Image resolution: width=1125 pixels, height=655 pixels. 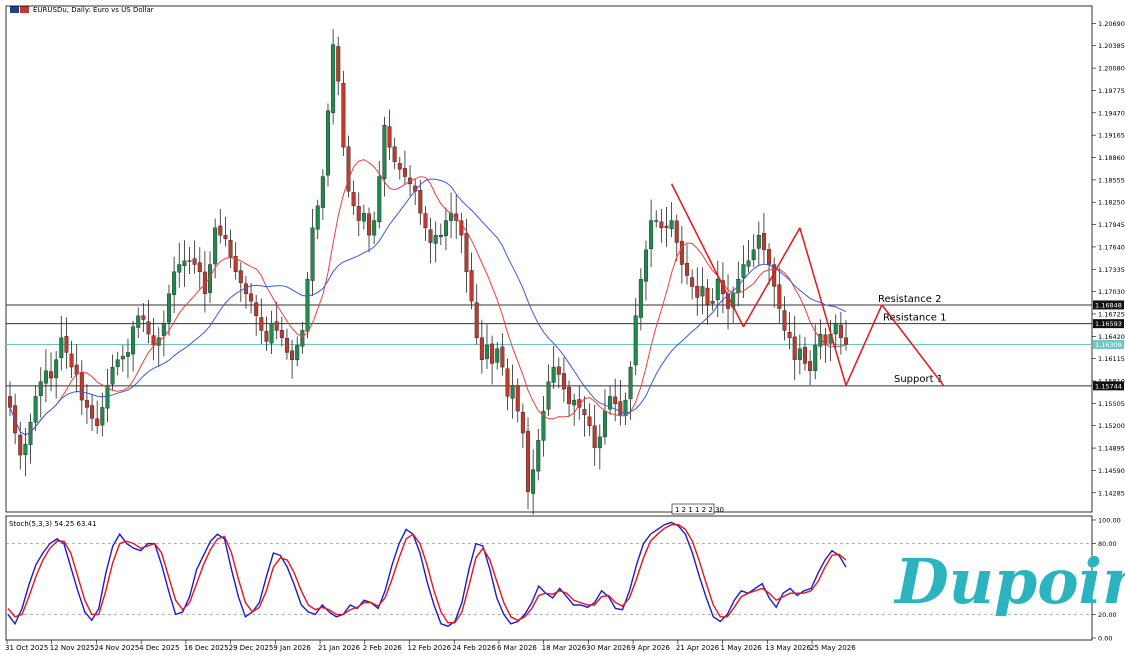 What do you see at coordinates (517, 648) in the screenshot?
I see `time-tick-label: 6 Mar 2026` at bounding box center [517, 648].